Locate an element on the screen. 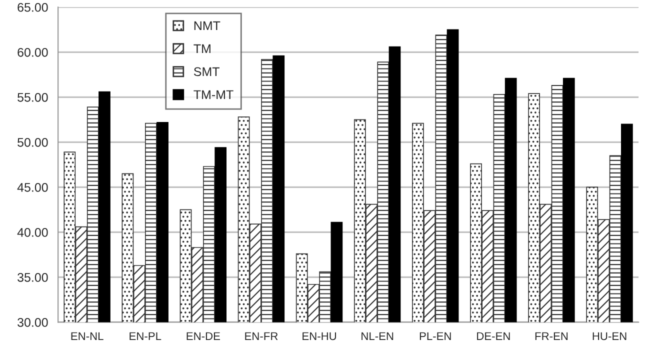 The width and height of the screenshot is (645, 358). legend-label: TM is located at coordinates (202, 49).